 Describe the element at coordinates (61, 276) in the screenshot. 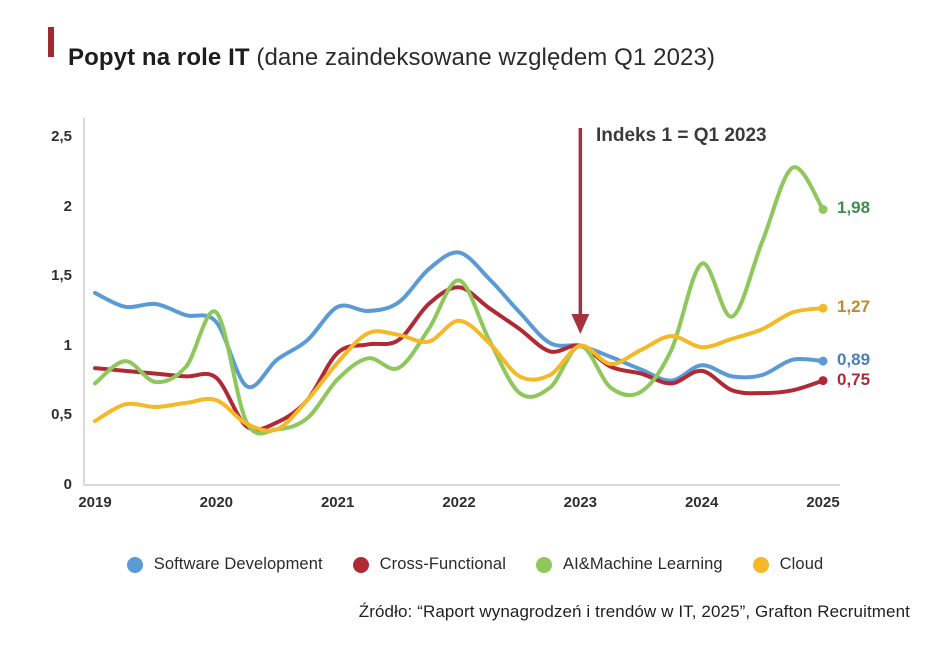

I see `y-tick-1-5: 1,5` at that location.